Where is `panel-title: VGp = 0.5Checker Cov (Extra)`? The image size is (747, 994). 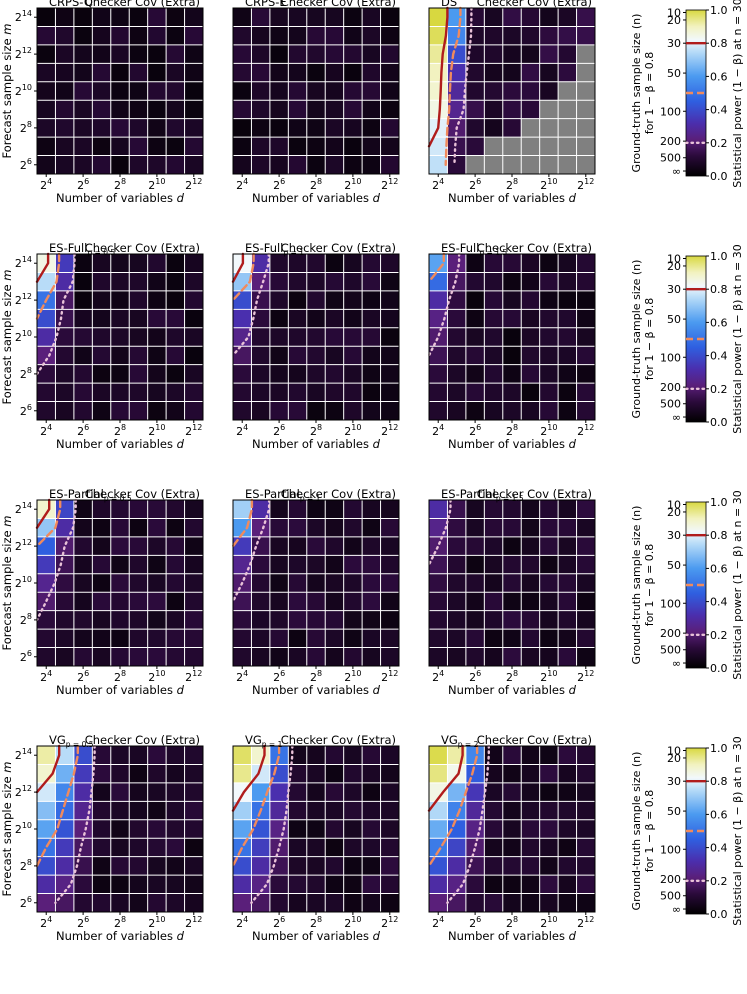
panel-title: VGp = 0.5Checker Cov (Extra) is located at coordinates (124, 741).